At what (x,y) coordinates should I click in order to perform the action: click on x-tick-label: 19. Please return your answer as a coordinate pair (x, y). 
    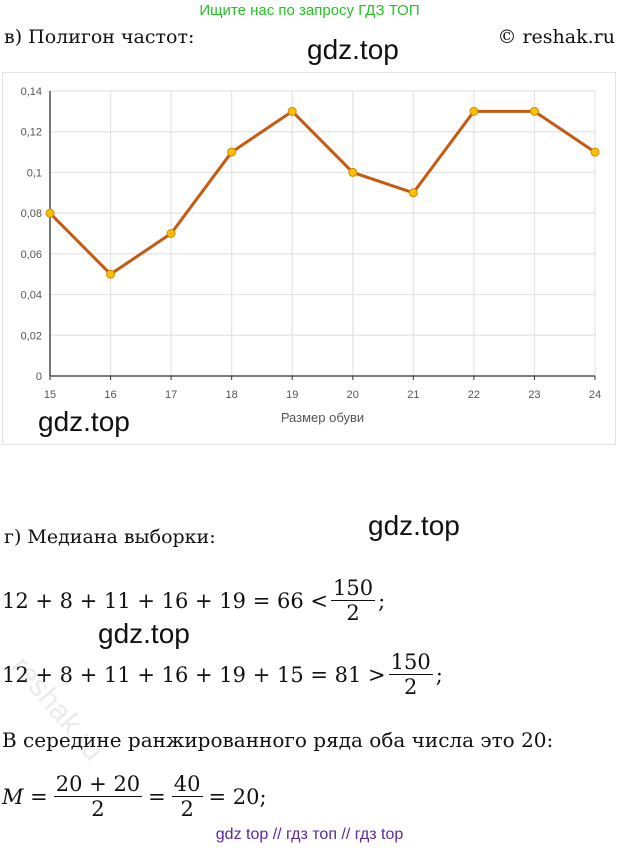
    Looking at the image, I should click on (292, 395).